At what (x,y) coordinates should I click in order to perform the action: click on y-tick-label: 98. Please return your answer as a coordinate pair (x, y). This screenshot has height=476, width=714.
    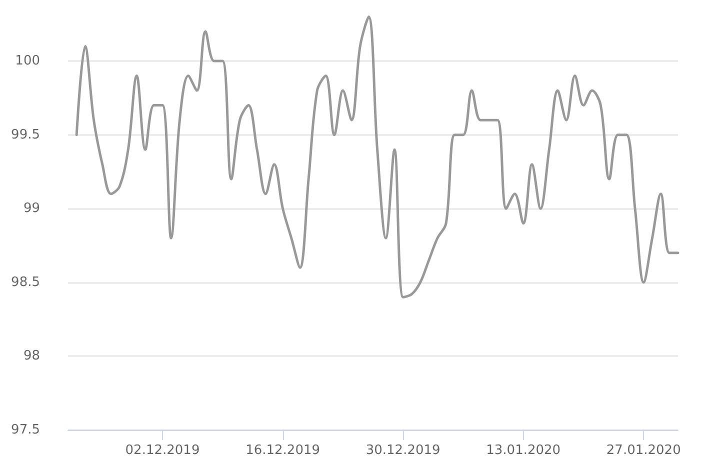
    Looking at the image, I should click on (31, 356).